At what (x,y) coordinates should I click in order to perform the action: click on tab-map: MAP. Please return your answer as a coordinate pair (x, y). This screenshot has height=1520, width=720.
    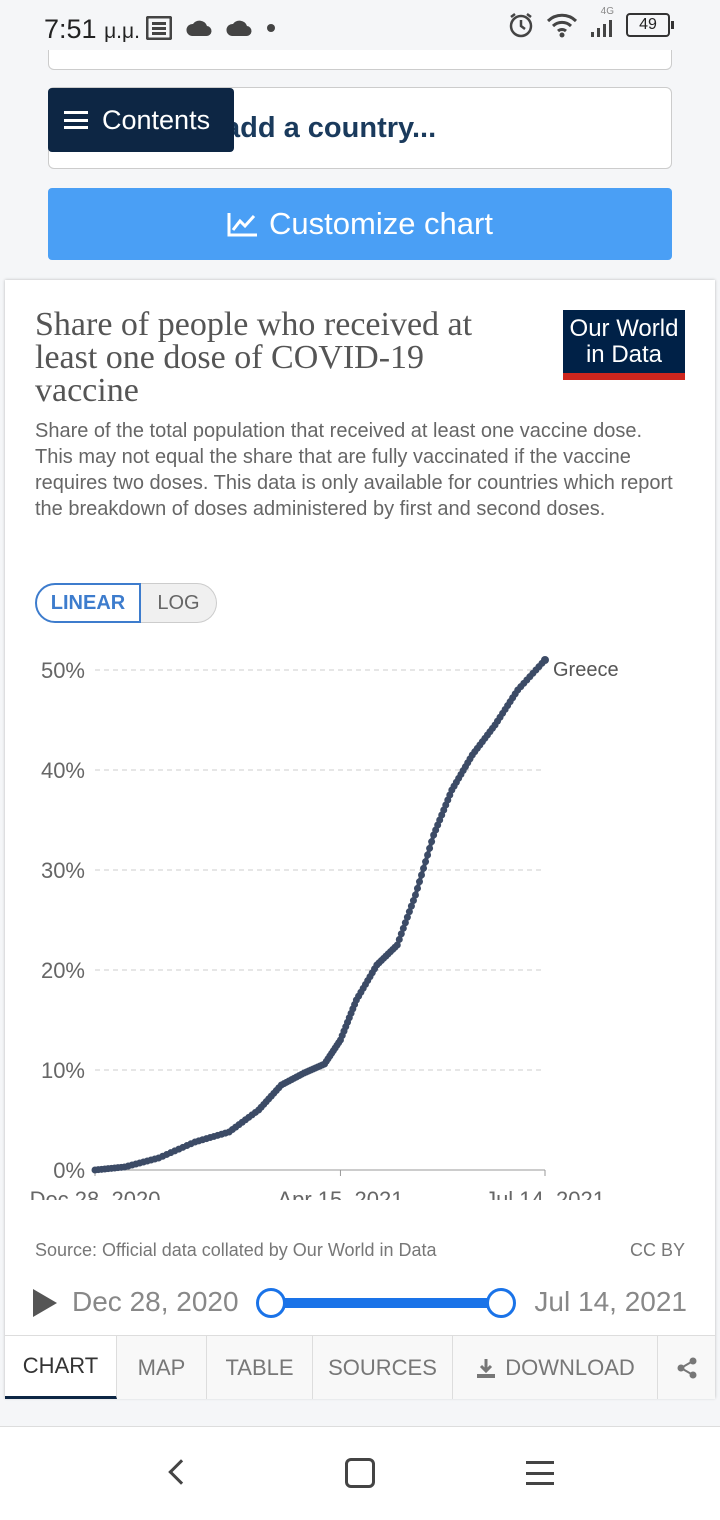
    Looking at the image, I should click on (162, 1367).